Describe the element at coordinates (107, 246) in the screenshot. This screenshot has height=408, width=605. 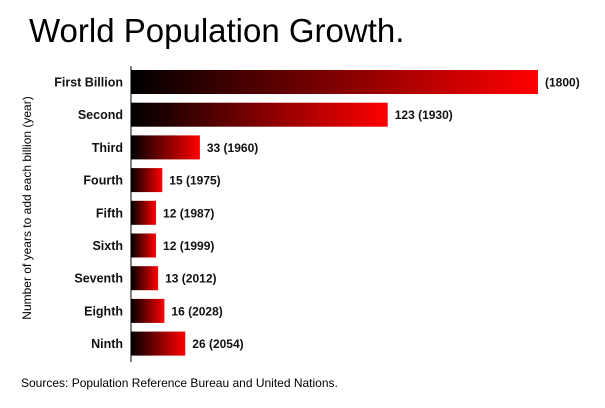
I see `category-label: Sixth` at that location.